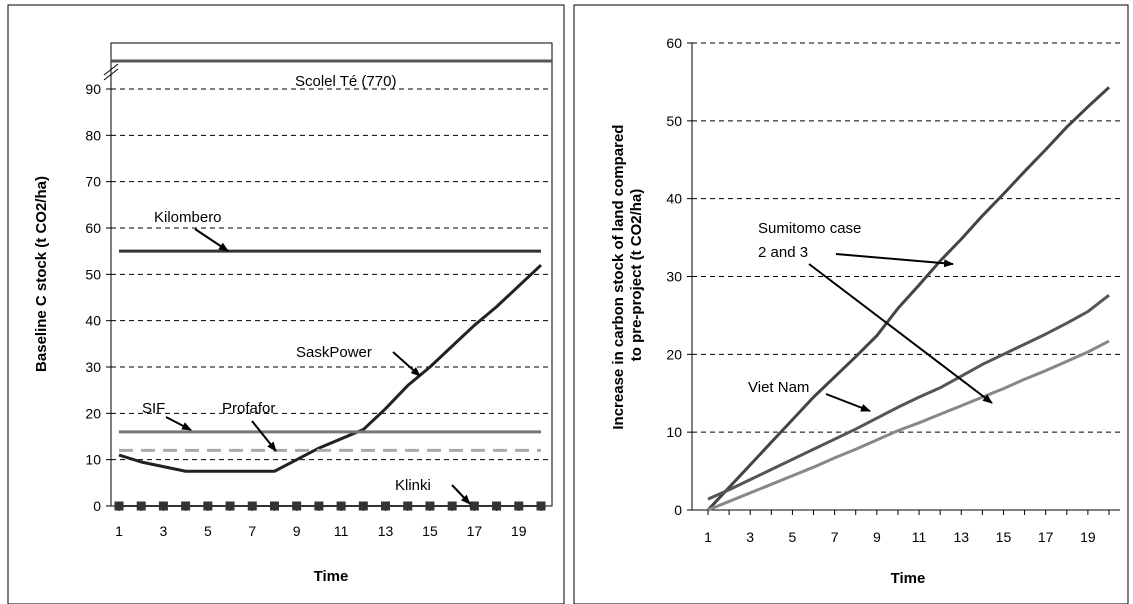 This screenshot has width=1133, height=604. I want to click on right-x-ticks: 1 3 5 7 9 11 13 15 17 19, so click(907, 527).